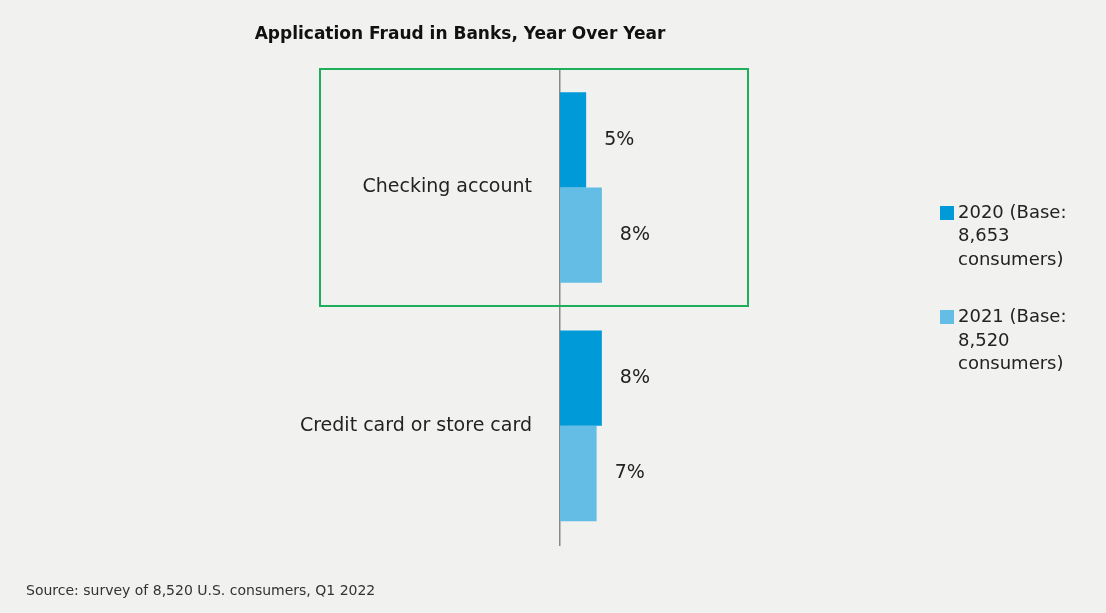 The image size is (1106, 613). I want to click on legend-label: 2020 (Base: 8,653 consumers), so click(1013, 235).